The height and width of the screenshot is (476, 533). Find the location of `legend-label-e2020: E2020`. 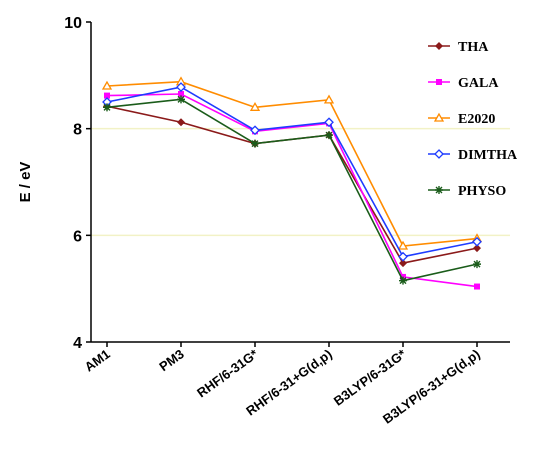

legend-label-e2020: E2020 is located at coordinates (476, 119).